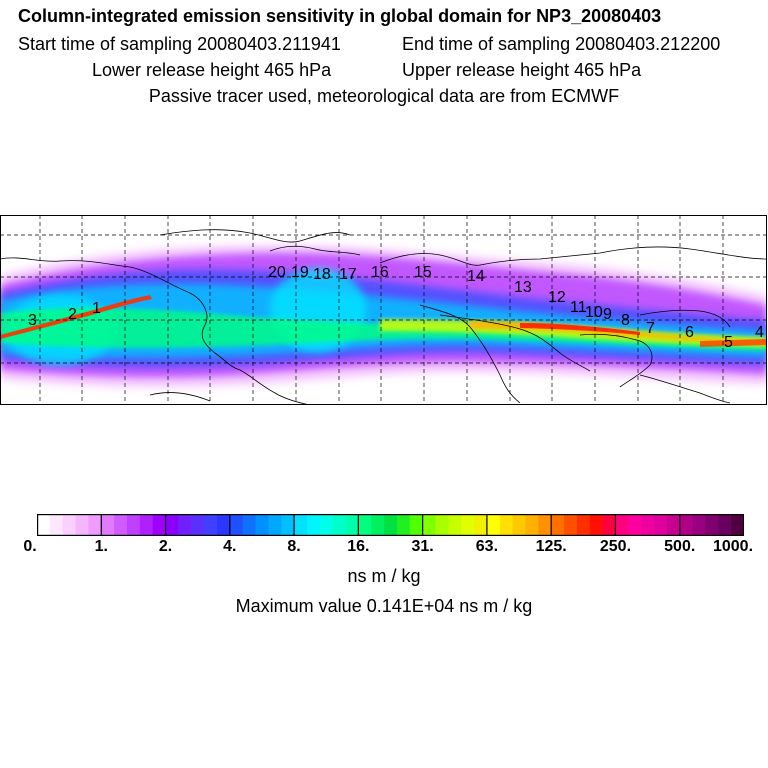 This screenshot has height=768, width=768. I want to click on colorbar-cells, so click(390, 525).